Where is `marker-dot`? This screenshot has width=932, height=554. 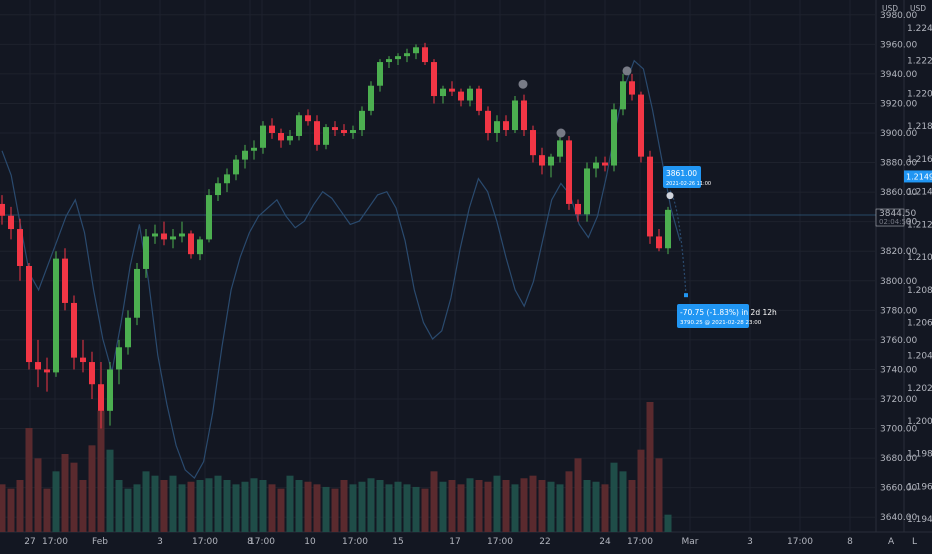
marker-dot is located at coordinates (523, 84).